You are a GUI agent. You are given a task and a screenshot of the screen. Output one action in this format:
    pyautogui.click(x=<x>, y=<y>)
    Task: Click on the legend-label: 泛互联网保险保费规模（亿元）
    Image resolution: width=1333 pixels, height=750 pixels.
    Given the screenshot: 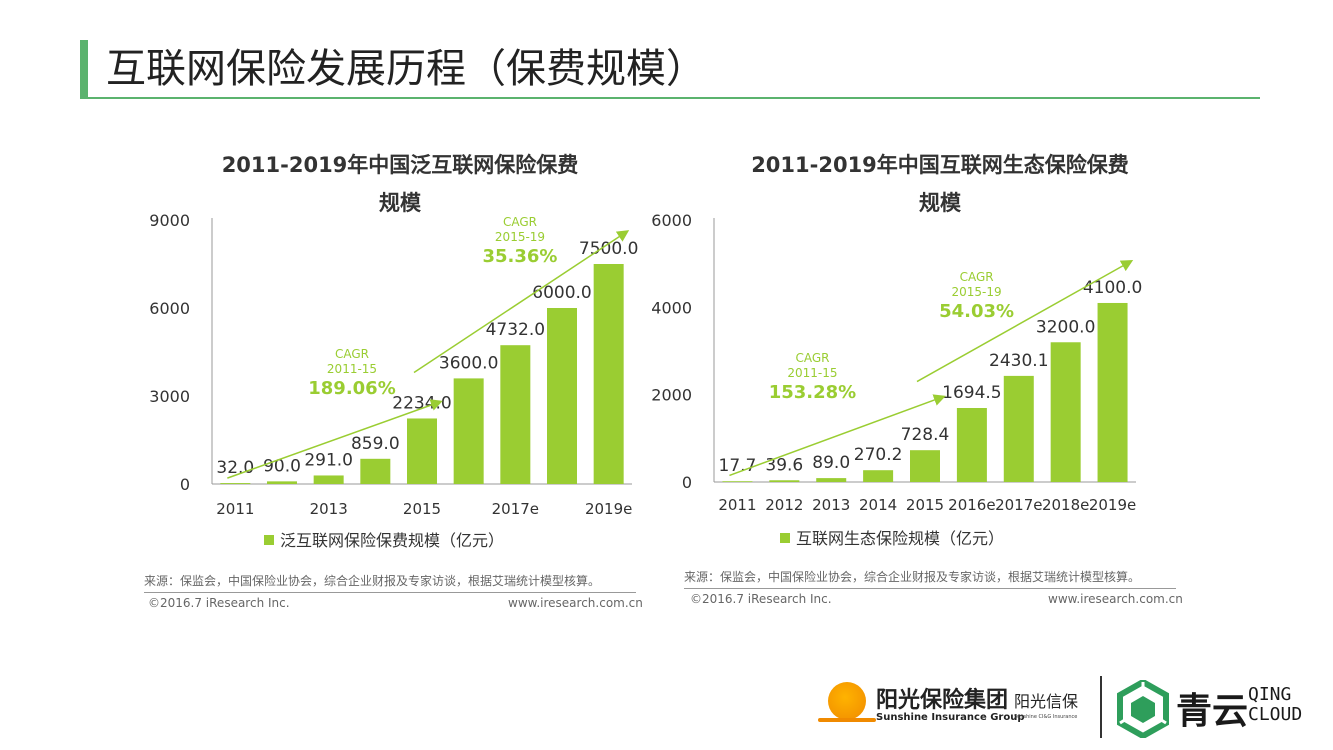 What is the action you would take?
    pyautogui.click(x=392, y=540)
    